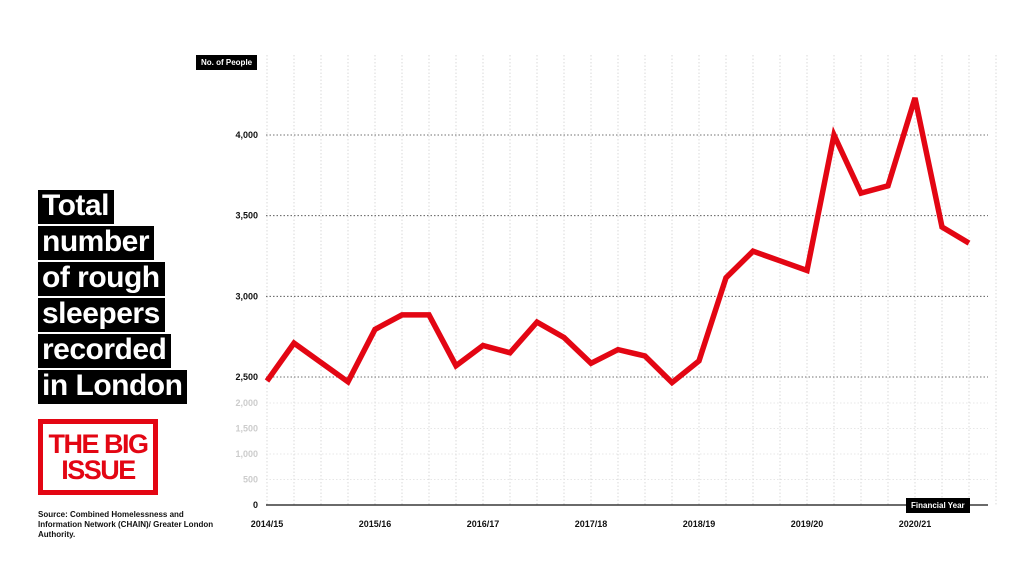  I want to click on title-line: Total, so click(76, 207).